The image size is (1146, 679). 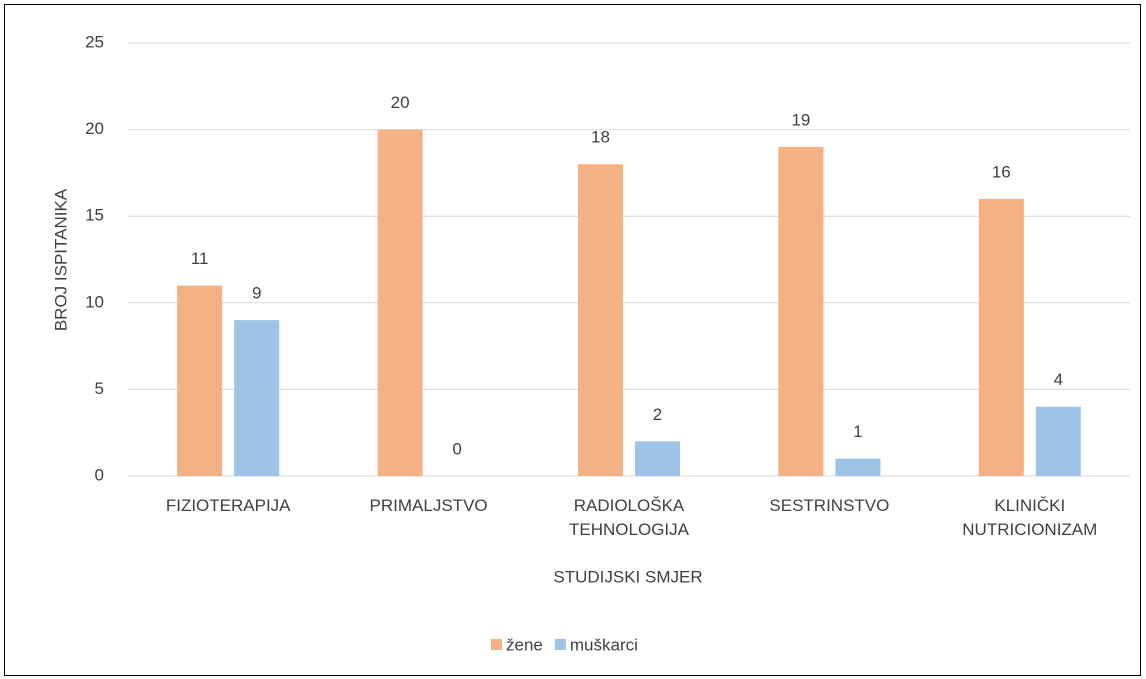 What do you see at coordinates (629, 517) in the screenshot?
I see `x-tick-label: RADIOLOŠKA TEHNOLOGIJA` at bounding box center [629, 517].